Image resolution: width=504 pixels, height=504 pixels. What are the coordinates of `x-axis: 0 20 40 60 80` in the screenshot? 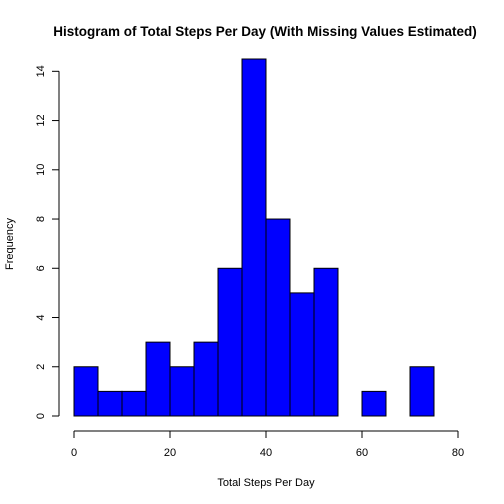 It's located at (267, 444).